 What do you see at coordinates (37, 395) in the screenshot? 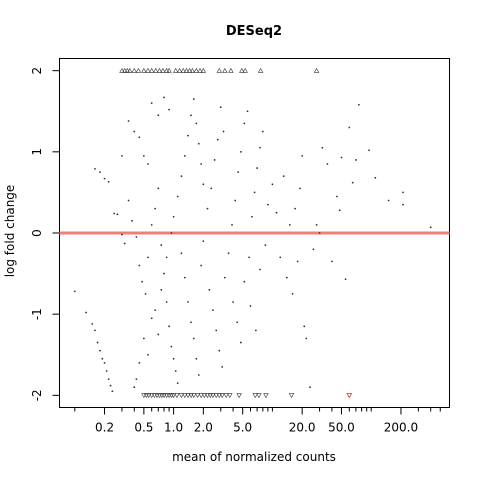
I see `y-tick-label: -2` at bounding box center [37, 395].